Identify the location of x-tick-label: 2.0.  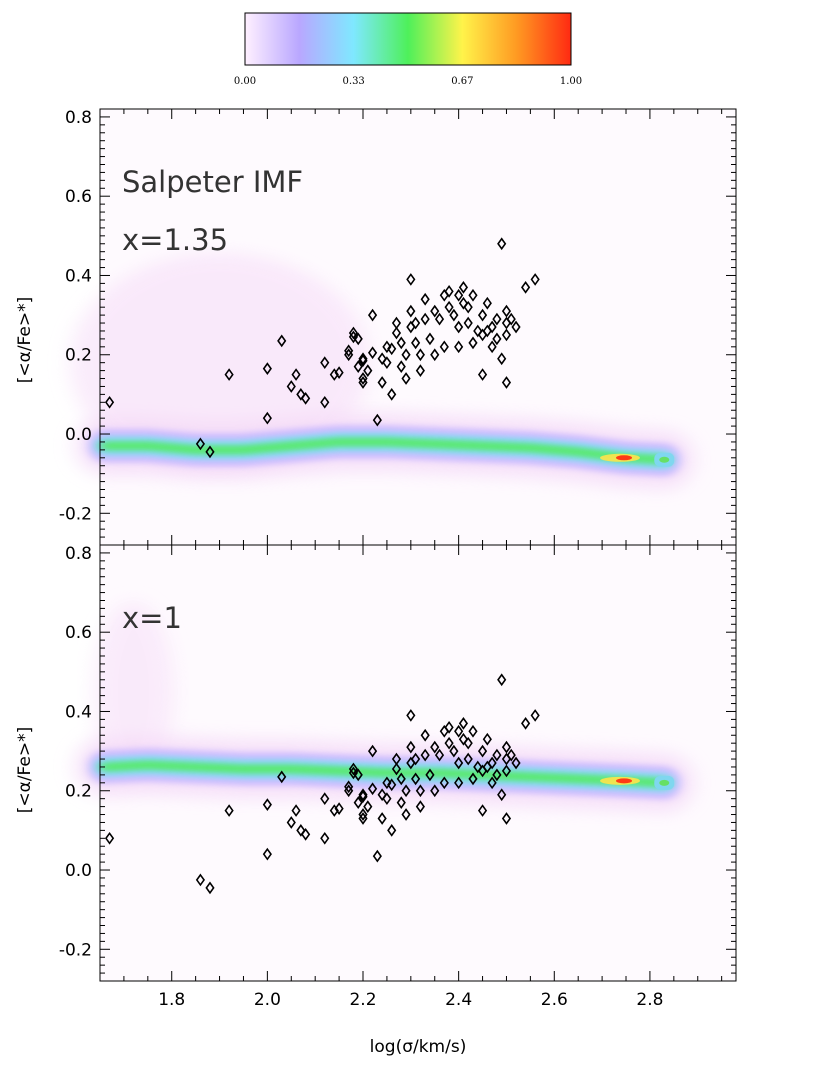
(267, 1000).